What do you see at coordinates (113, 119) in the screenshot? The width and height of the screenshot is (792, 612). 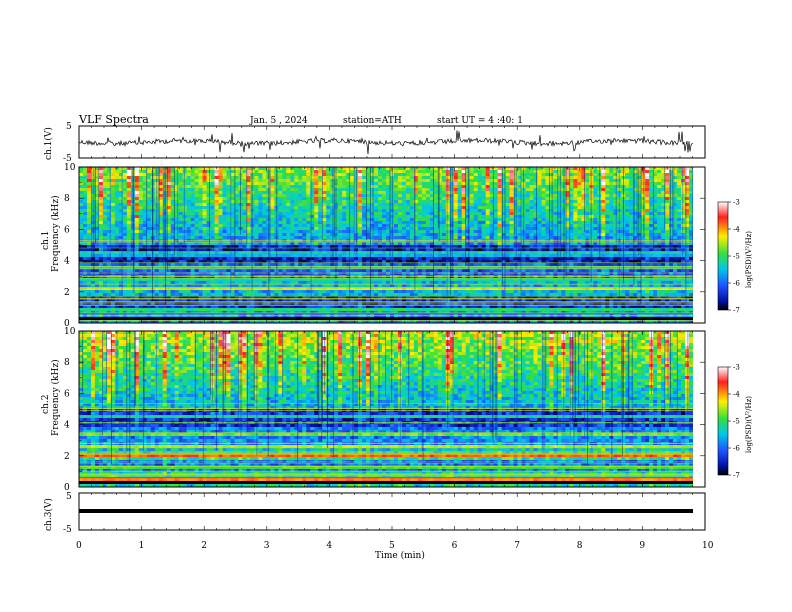 I see `figure-title: VLF Spectra` at bounding box center [113, 119].